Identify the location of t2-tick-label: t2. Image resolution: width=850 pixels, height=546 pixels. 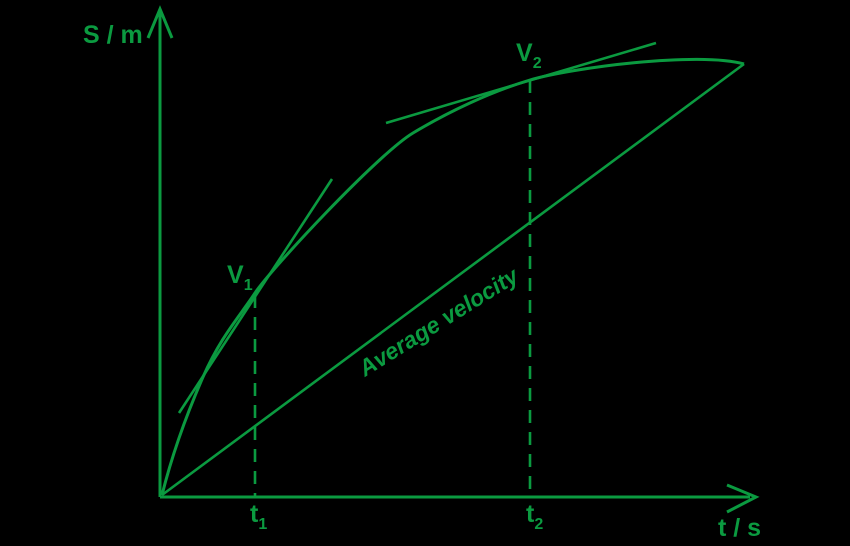
(534, 516).